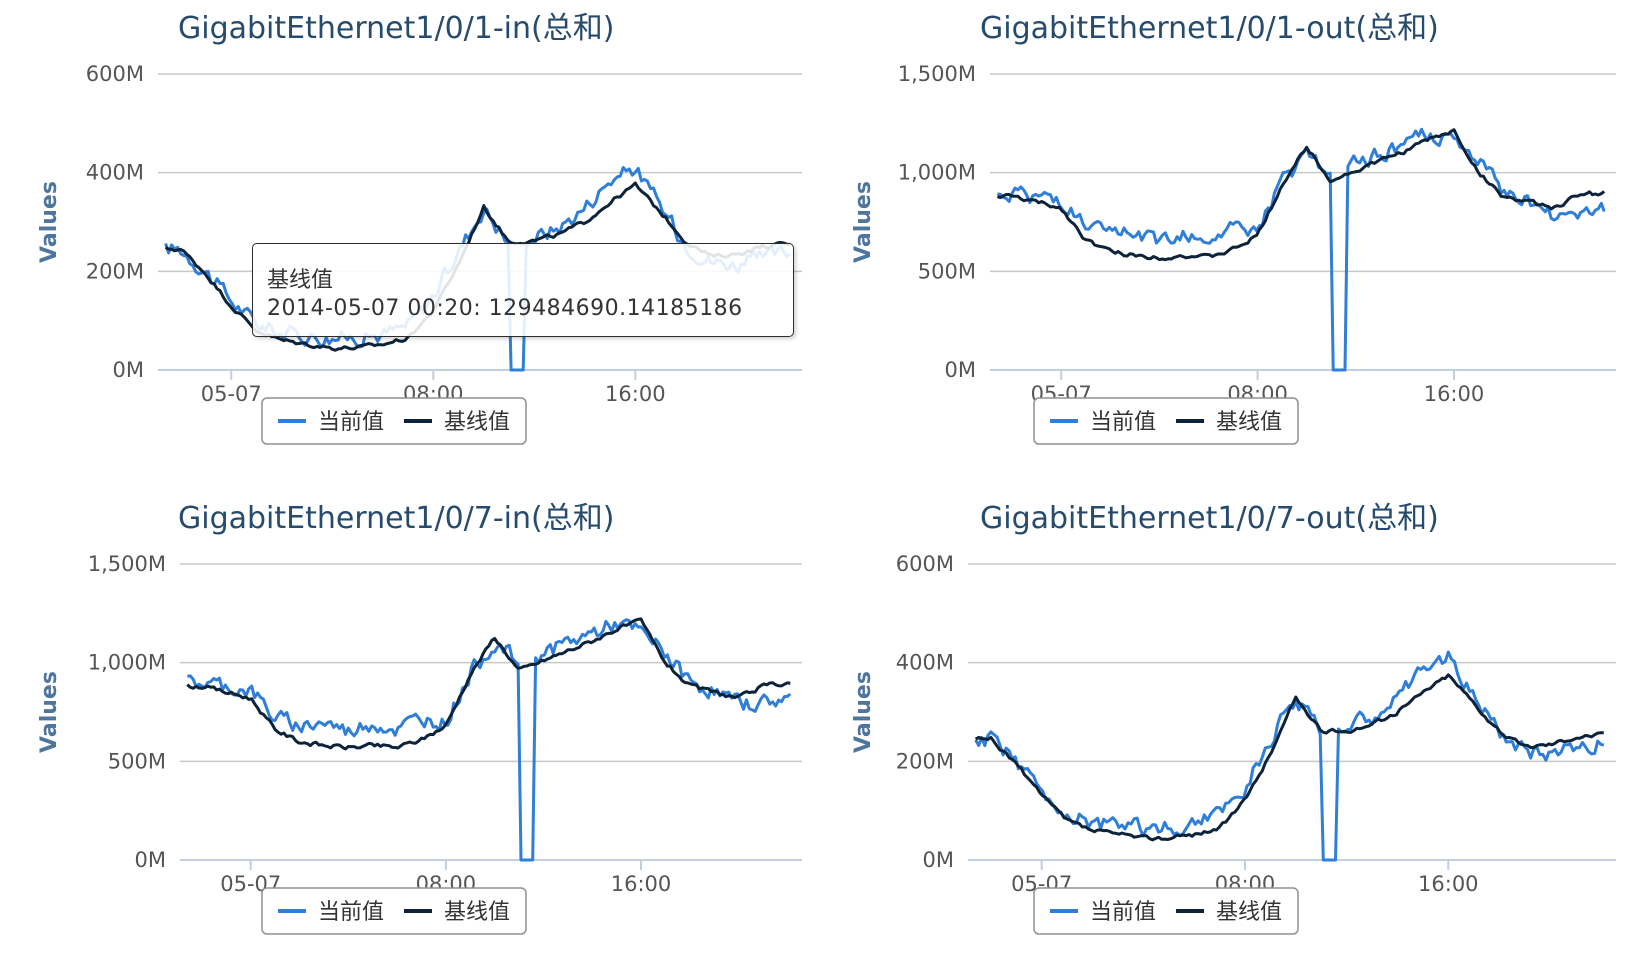 Image resolution: width=1628 pixels, height=980 pixels. I want to click on chart-title: GigabitEthernet1/0/1-in(总和), so click(396, 28).